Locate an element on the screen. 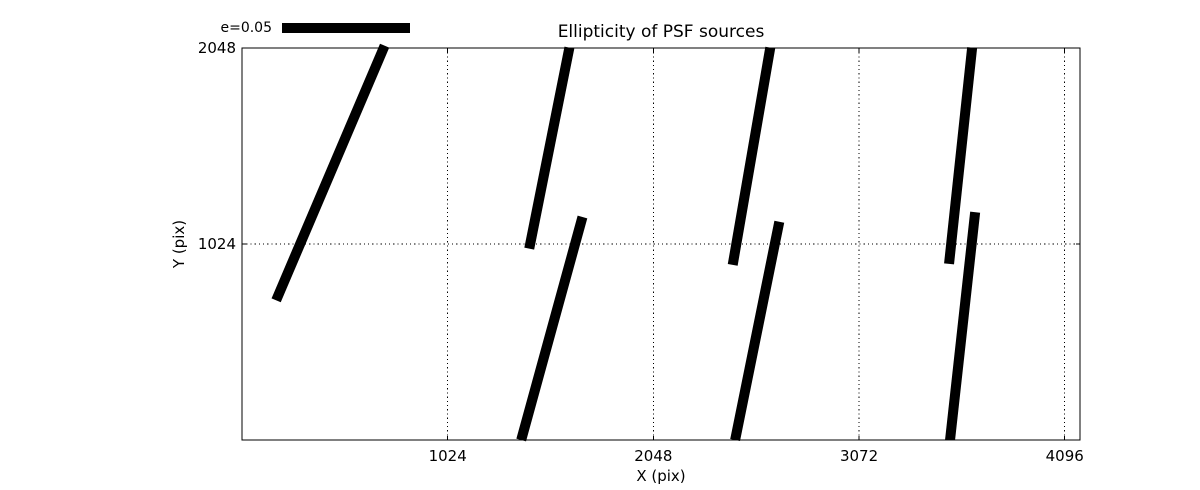 This screenshot has width=1200, height=490. x-tick-label: 4096 is located at coordinates (1065, 456).